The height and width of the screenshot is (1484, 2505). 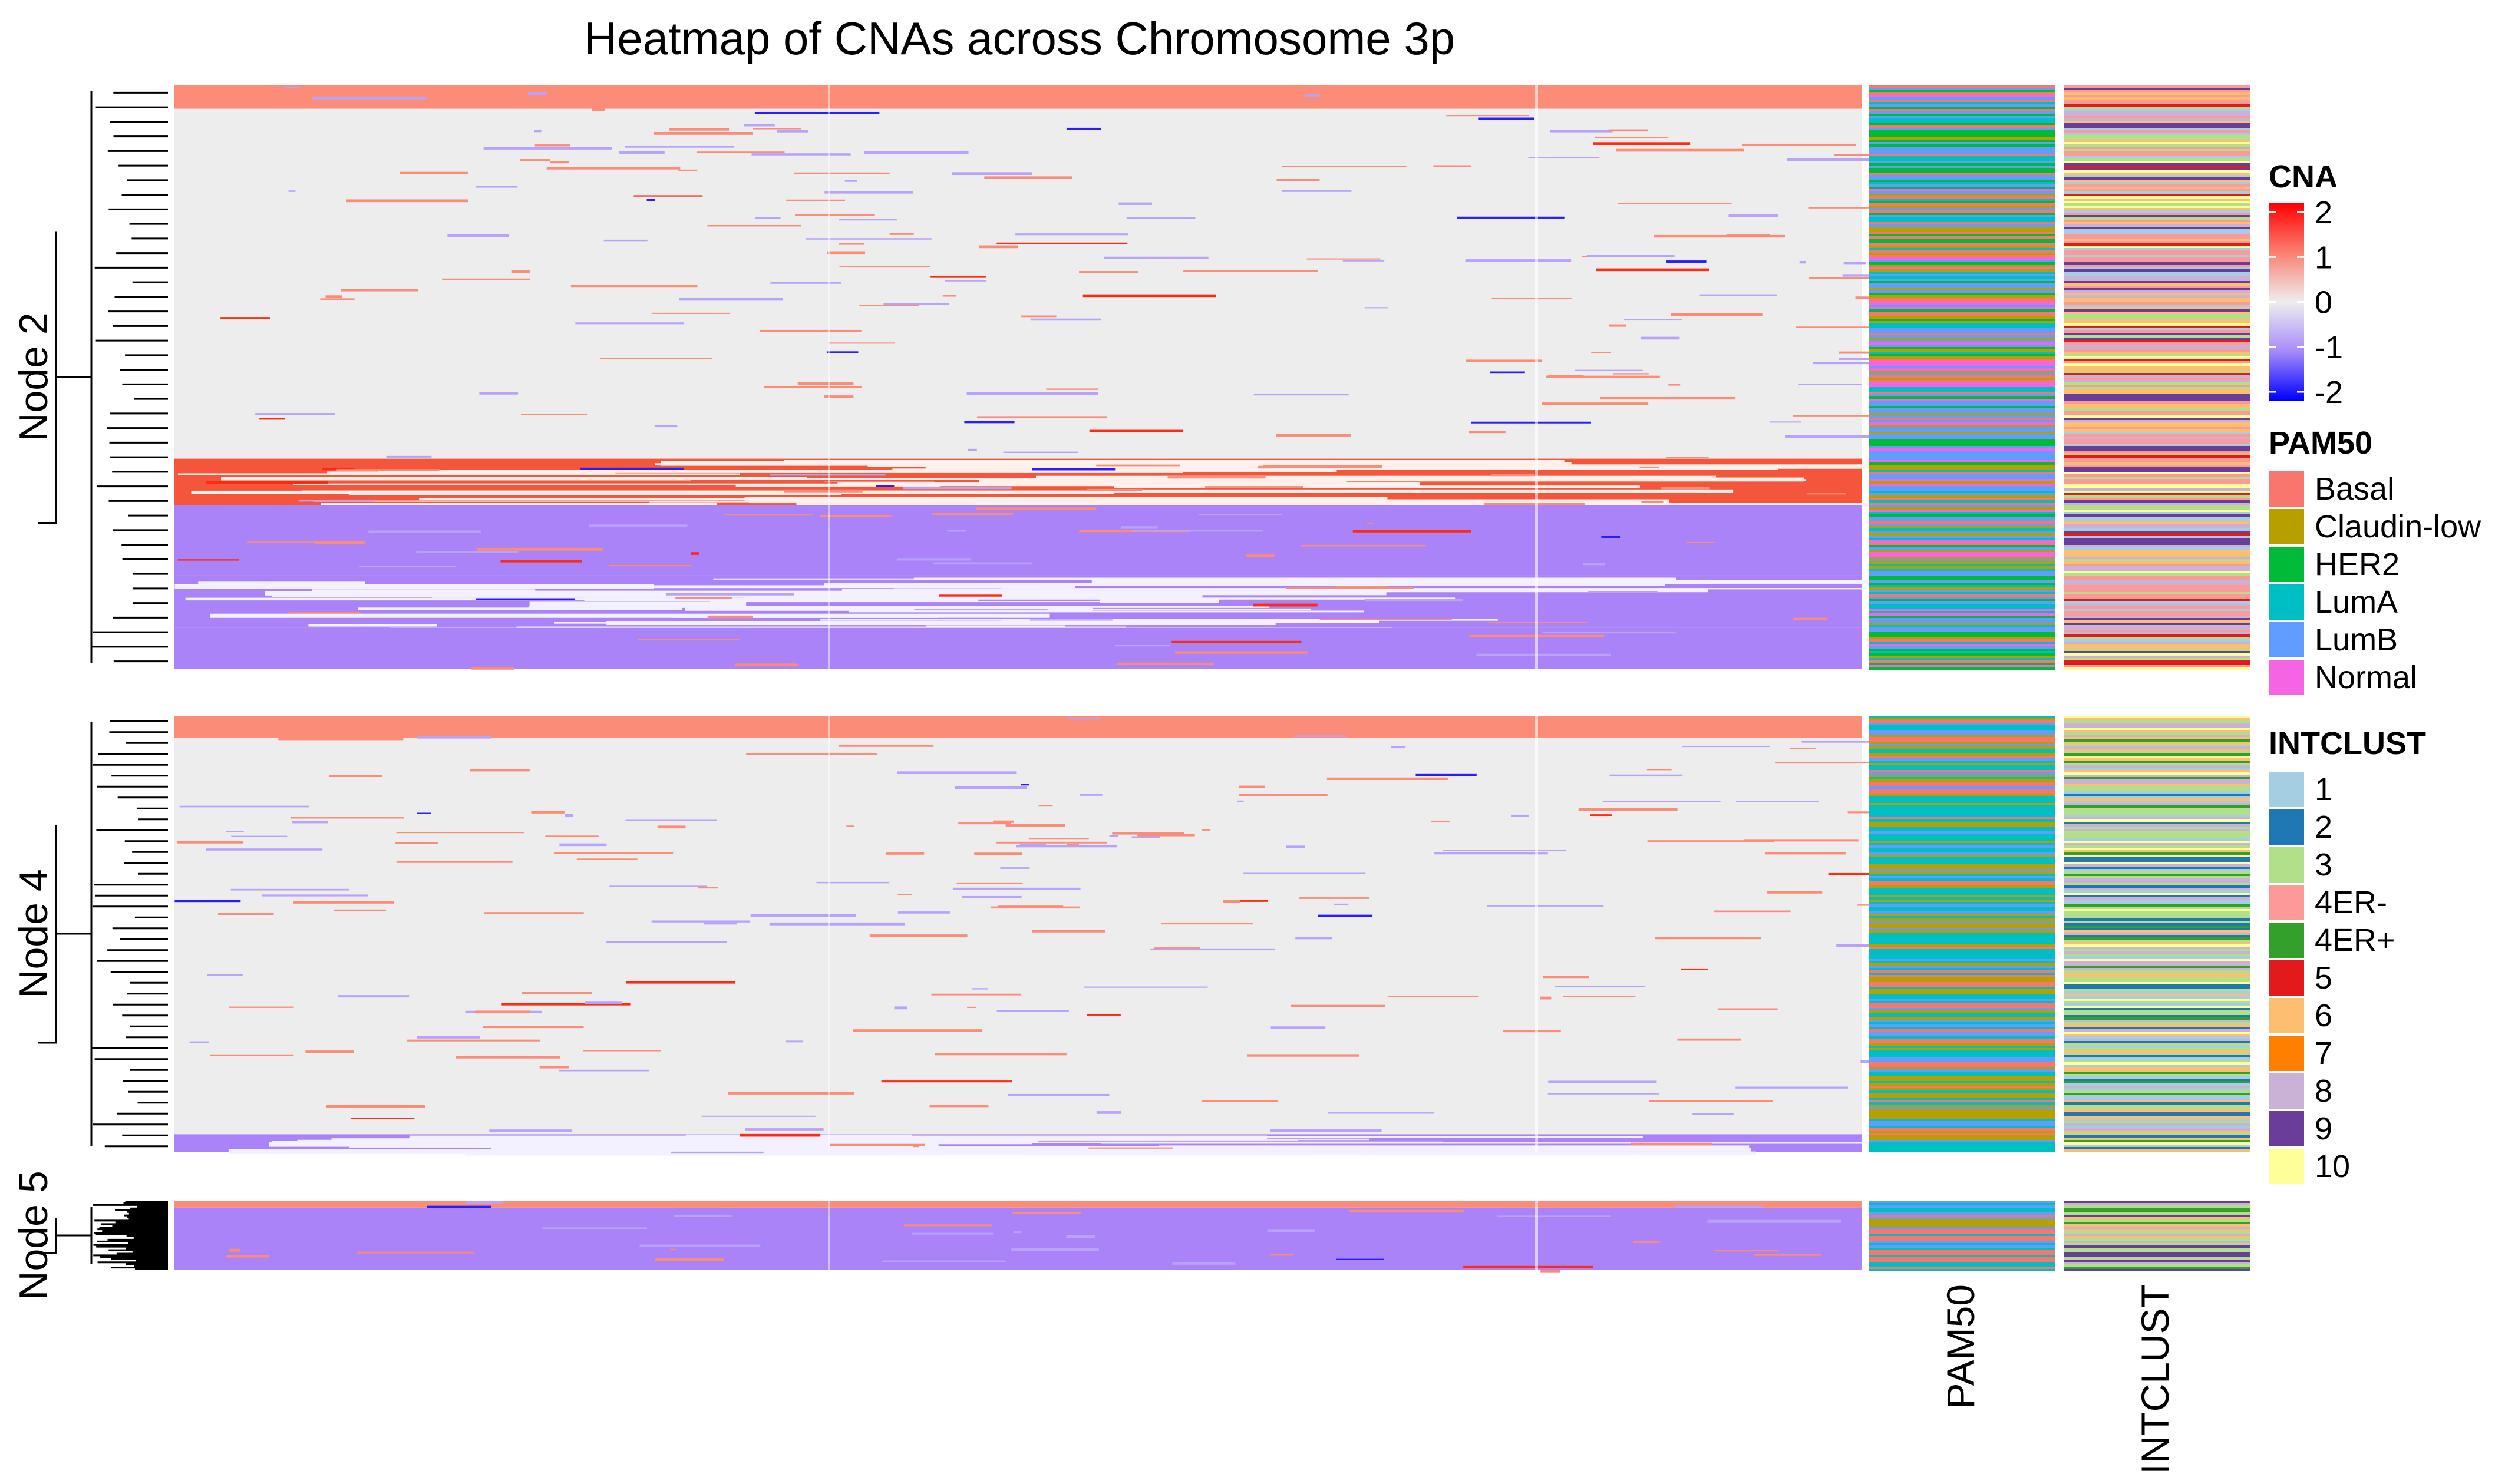 I want to click on legend-tick-label: -1, so click(x=2329, y=347).